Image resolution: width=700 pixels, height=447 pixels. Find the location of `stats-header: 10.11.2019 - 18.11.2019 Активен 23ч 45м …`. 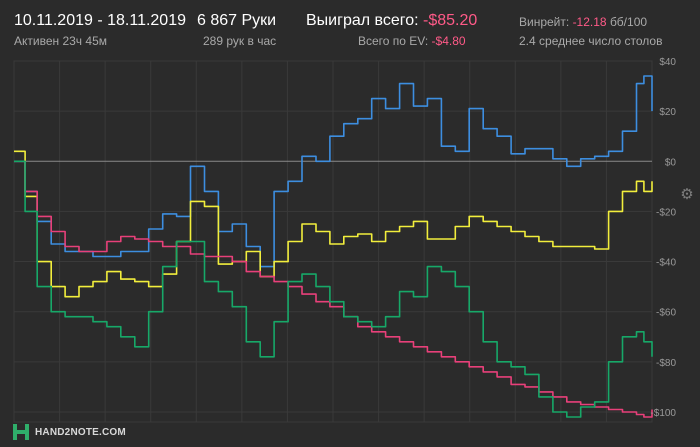

stats-header: 10.11.2019 - 18.11.2019 Активен 23ч 45м … is located at coordinates (350, 29).